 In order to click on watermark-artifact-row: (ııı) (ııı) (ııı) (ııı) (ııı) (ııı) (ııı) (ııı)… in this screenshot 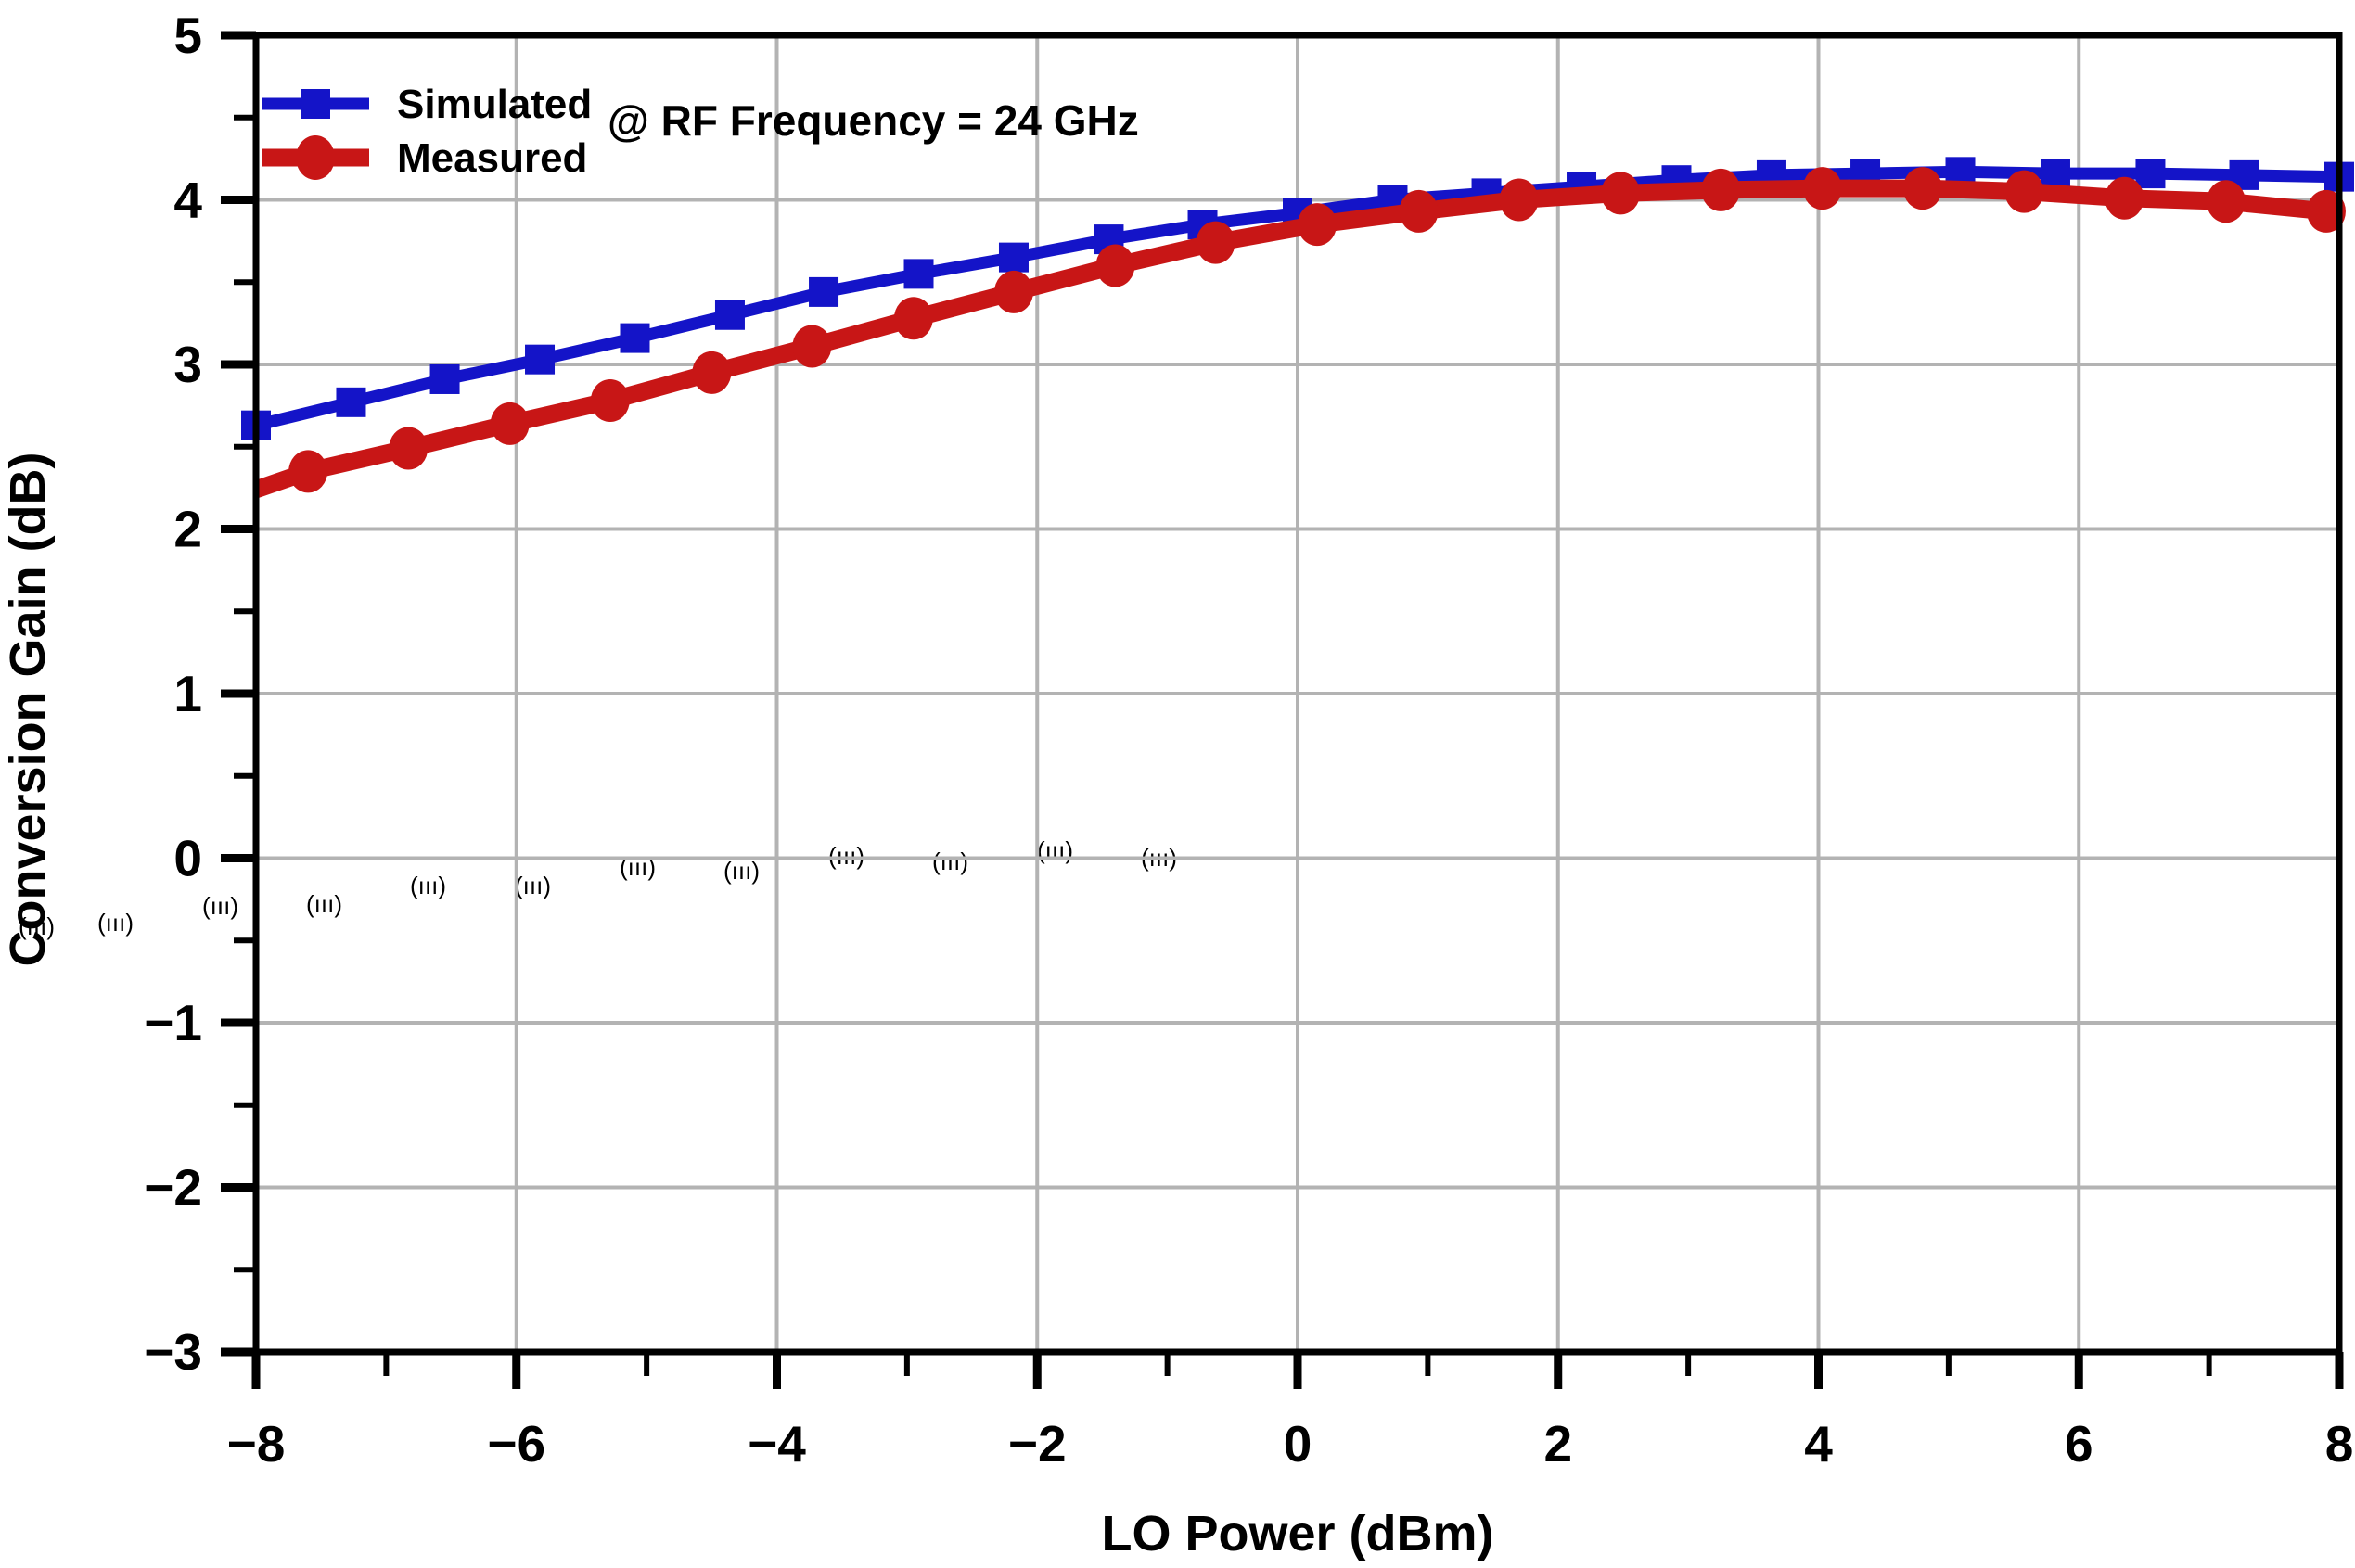, I will do `click(598, 888)`.